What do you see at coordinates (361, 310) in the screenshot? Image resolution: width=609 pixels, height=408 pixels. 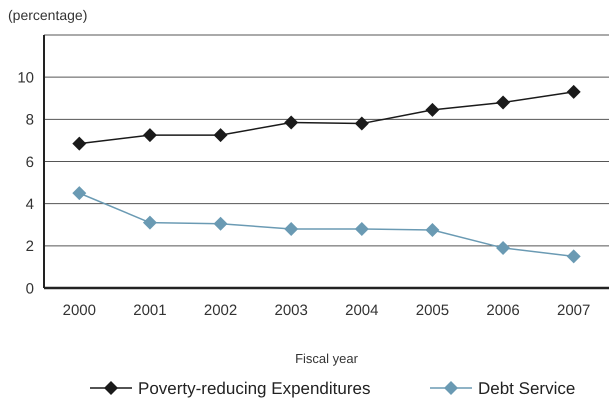 I see `x-tick-label: 2004` at bounding box center [361, 310].